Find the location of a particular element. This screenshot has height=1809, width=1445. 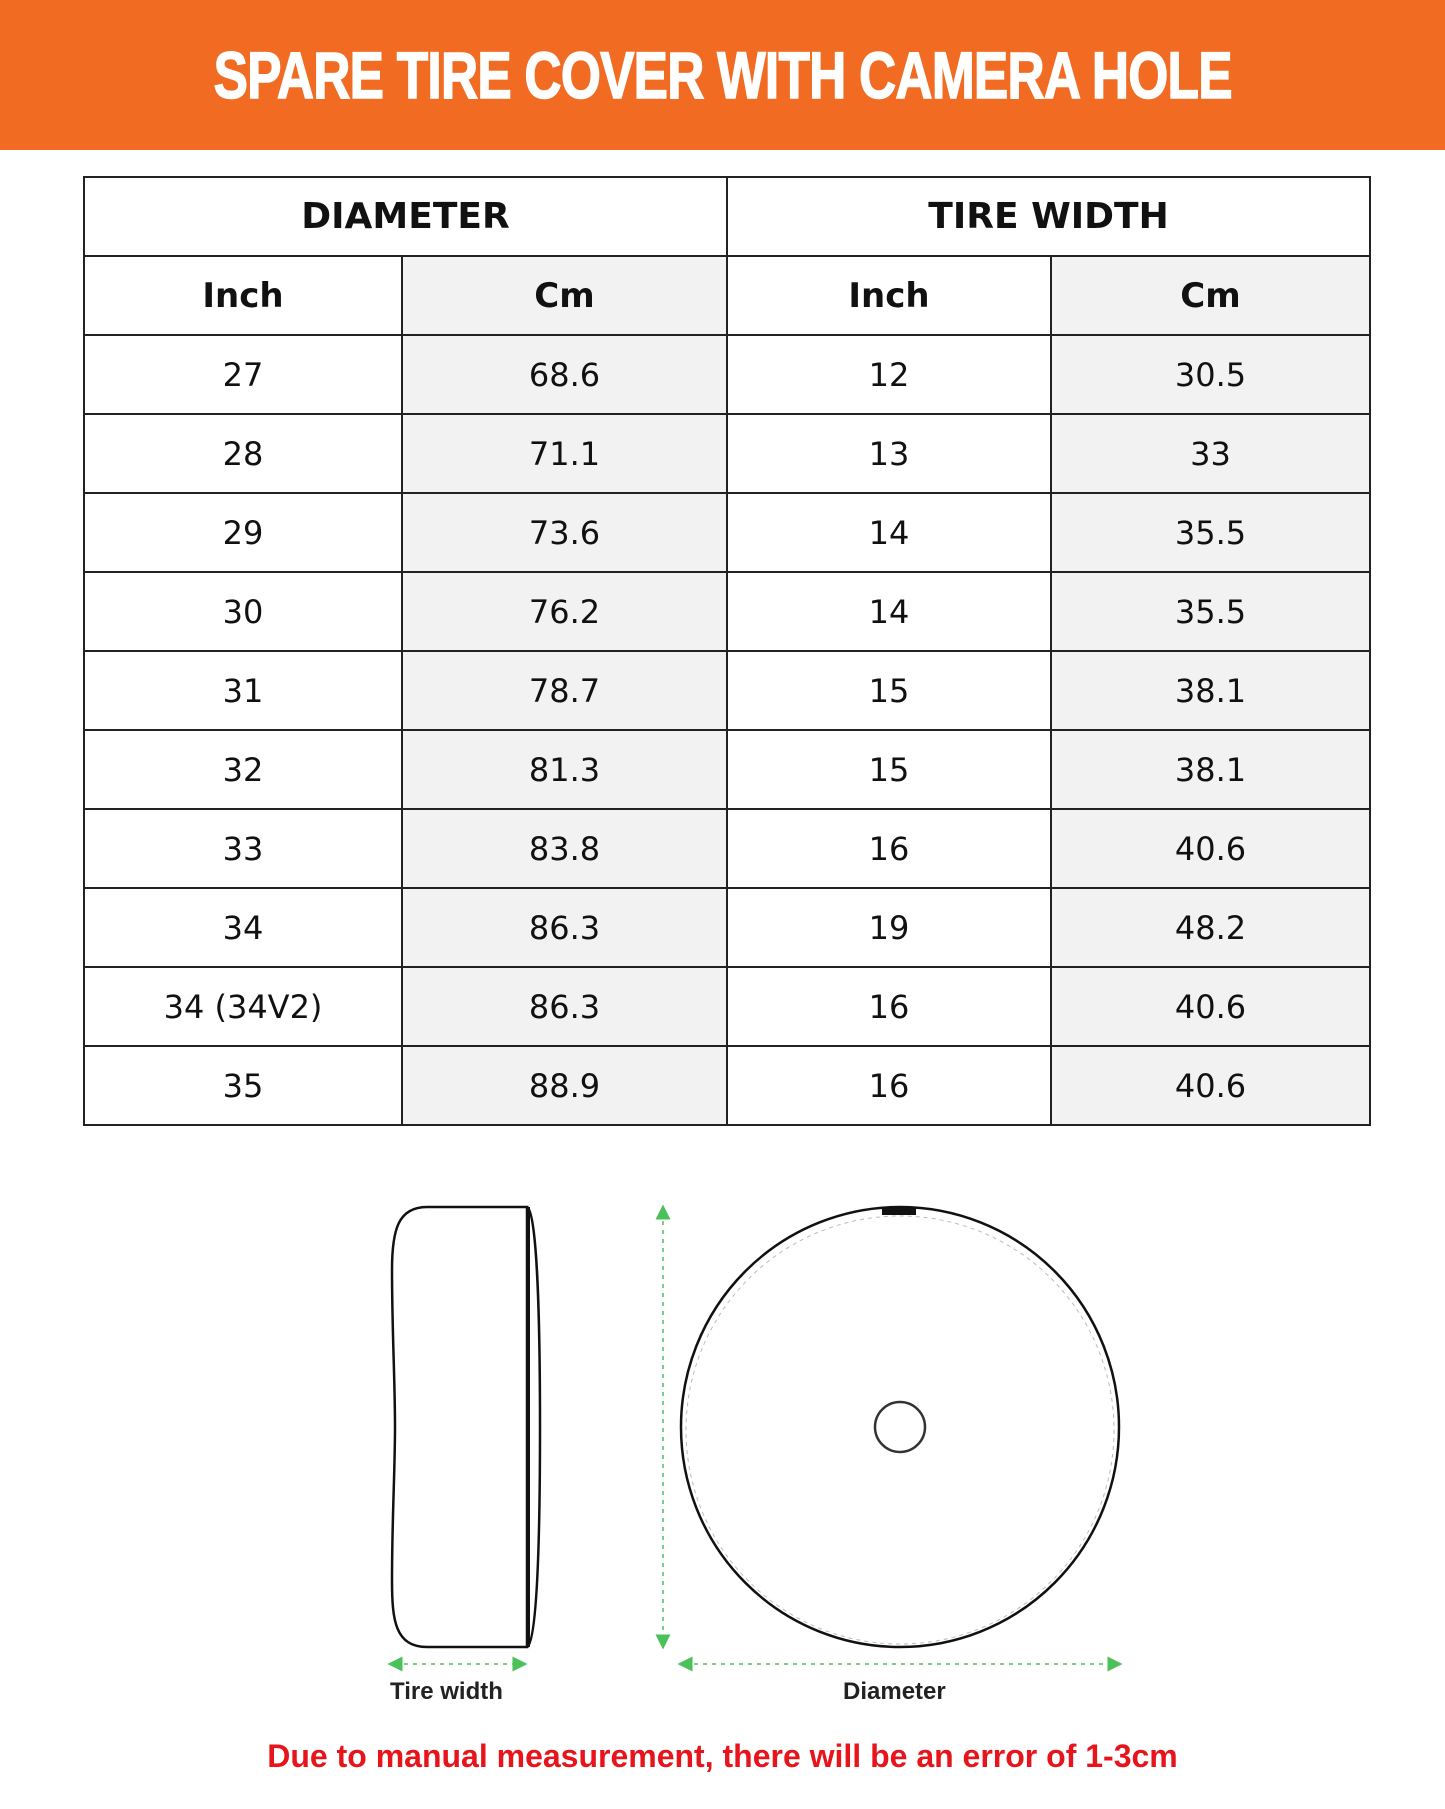

table-row: 29 73.6 14 35.5 is located at coordinates (727, 532).